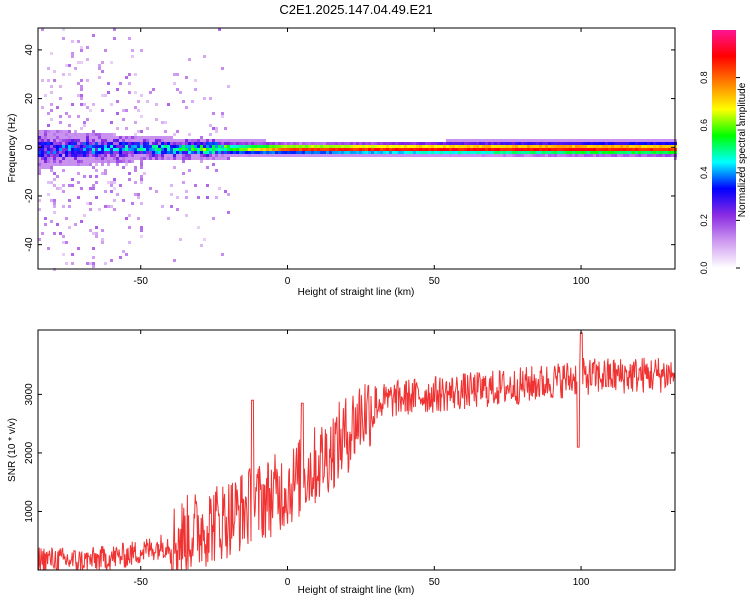 Image resolution: width=750 pixels, height=600 pixels. Describe the element at coordinates (29, 195) in the screenshot. I see `spectrogram-ytick-label: -20` at that location.